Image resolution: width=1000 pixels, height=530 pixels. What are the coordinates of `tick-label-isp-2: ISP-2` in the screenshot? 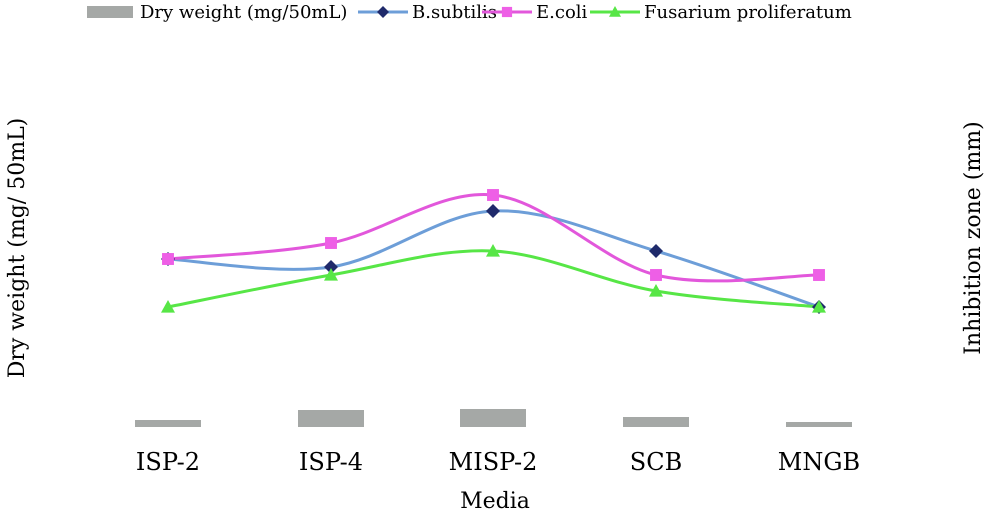 It's located at (168, 462).